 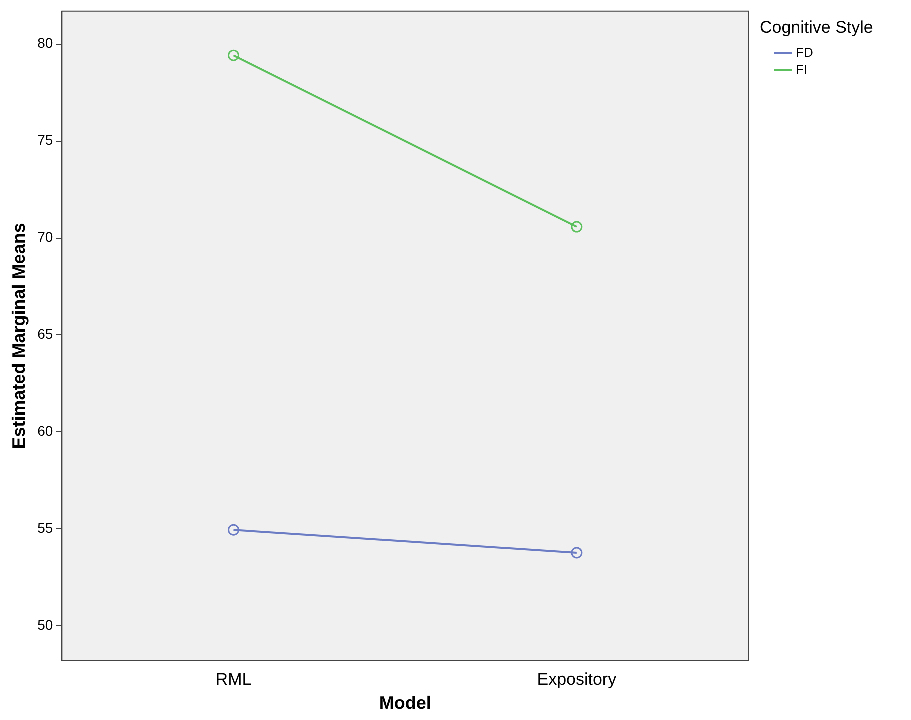 I want to click on y-tick-label: 65, so click(x=46, y=334).